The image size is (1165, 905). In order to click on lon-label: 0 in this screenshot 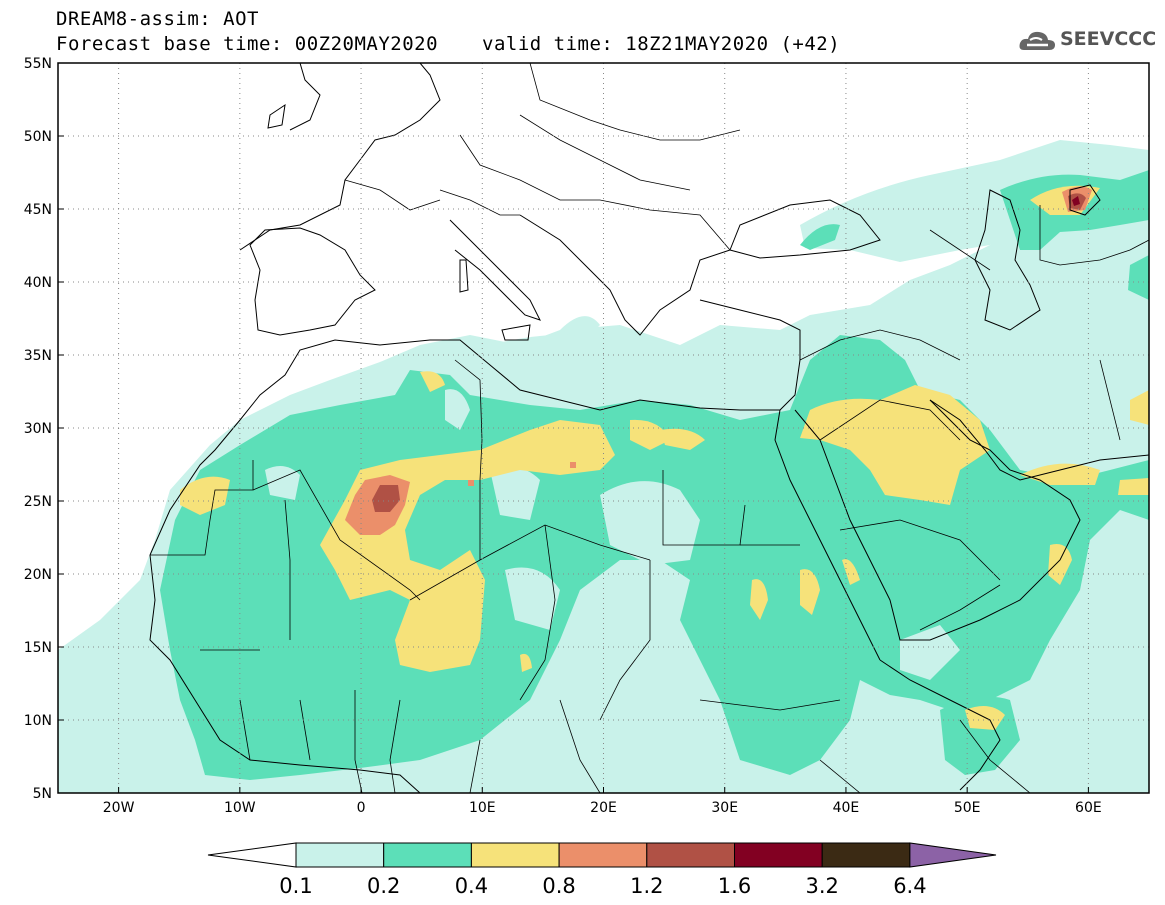, I will do `click(361, 808)`.